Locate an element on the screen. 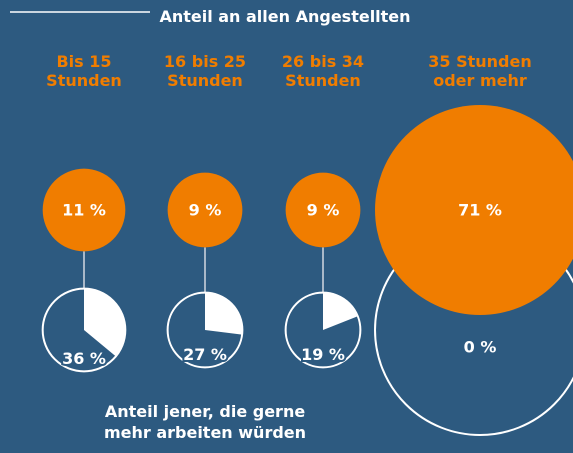 This screenshot has width=573, height=453. value-label: 71 % is located at coordinates (480, 210).